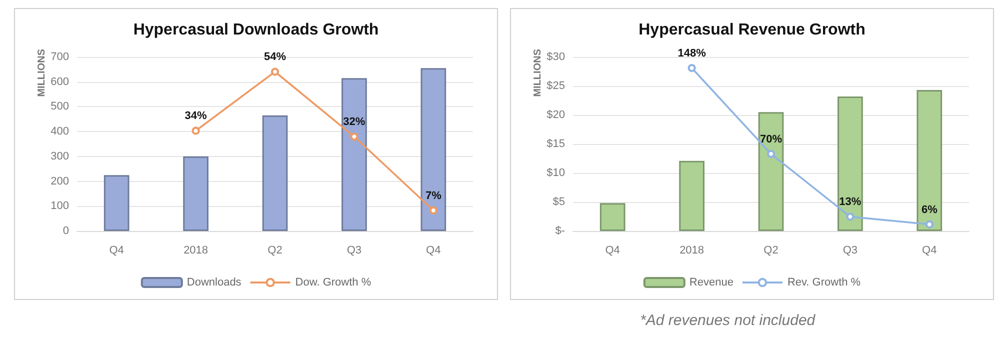 The image size is (1000, 340). What do you see at coordinates (59, 106) in the screenshot?
I see `y-tick-label: 500` at bounding box center [59, 106].